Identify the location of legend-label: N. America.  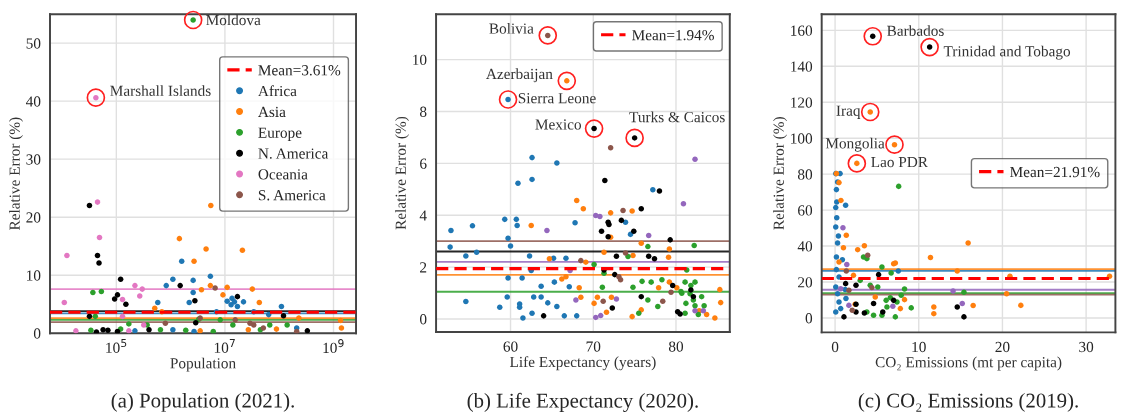
(293, 153).